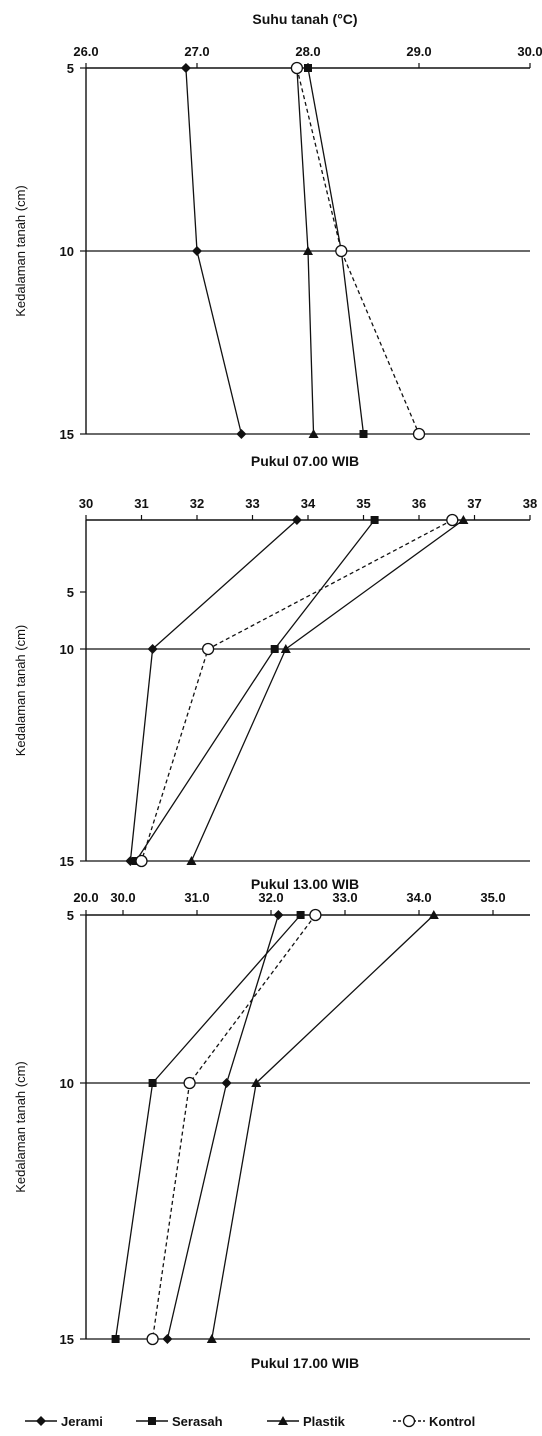 Image resolution: width=542 pixels, height=1436 pixels. I want to click on x-tick-label: 30, so click(86, 503).